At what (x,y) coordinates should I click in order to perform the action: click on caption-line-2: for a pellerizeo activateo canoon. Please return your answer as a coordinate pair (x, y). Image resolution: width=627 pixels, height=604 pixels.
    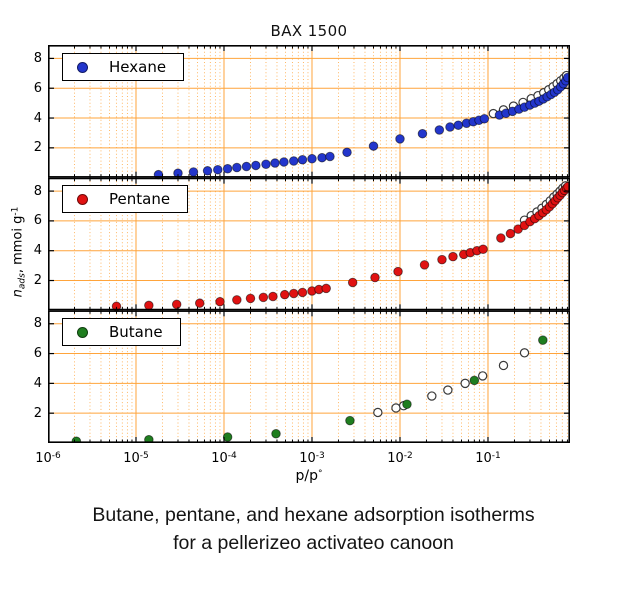
    Looking at the image, I should click on (313, 543).